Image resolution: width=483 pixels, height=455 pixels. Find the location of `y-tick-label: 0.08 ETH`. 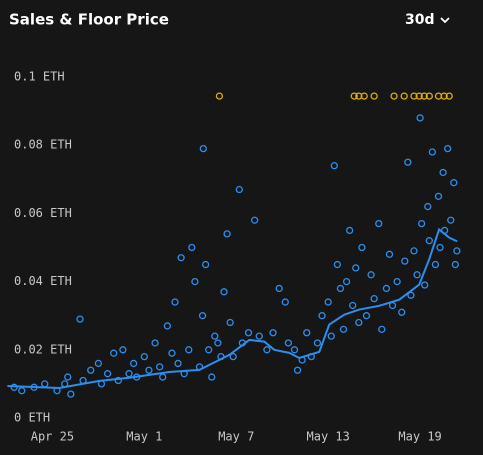

y-tick-label: 0.08 ETH is located at coordinates (43, 145).